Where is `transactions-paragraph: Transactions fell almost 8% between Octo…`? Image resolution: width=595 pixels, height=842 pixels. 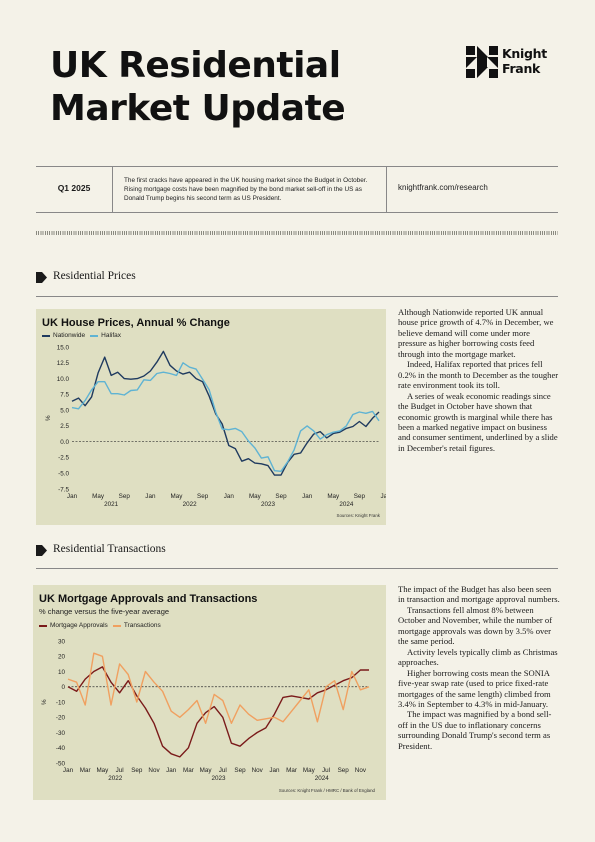
transactions-paragraph: Transactions fell almost 8% between Octo… is located at coordinates (475, 625).